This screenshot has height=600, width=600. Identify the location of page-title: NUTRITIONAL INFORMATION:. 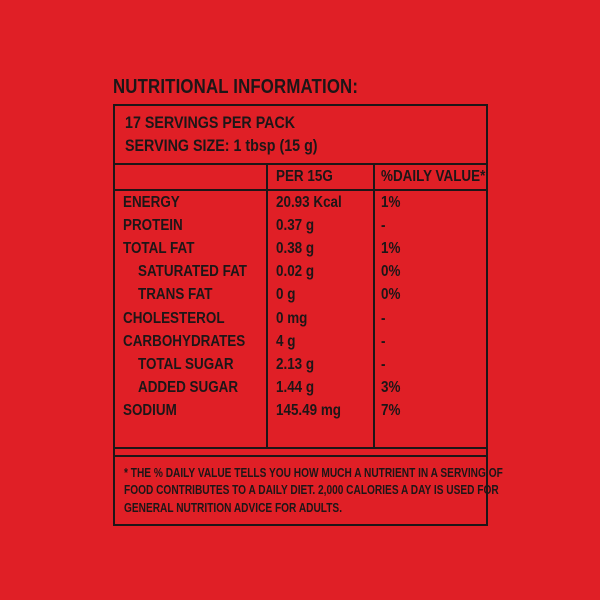
(259, 87).